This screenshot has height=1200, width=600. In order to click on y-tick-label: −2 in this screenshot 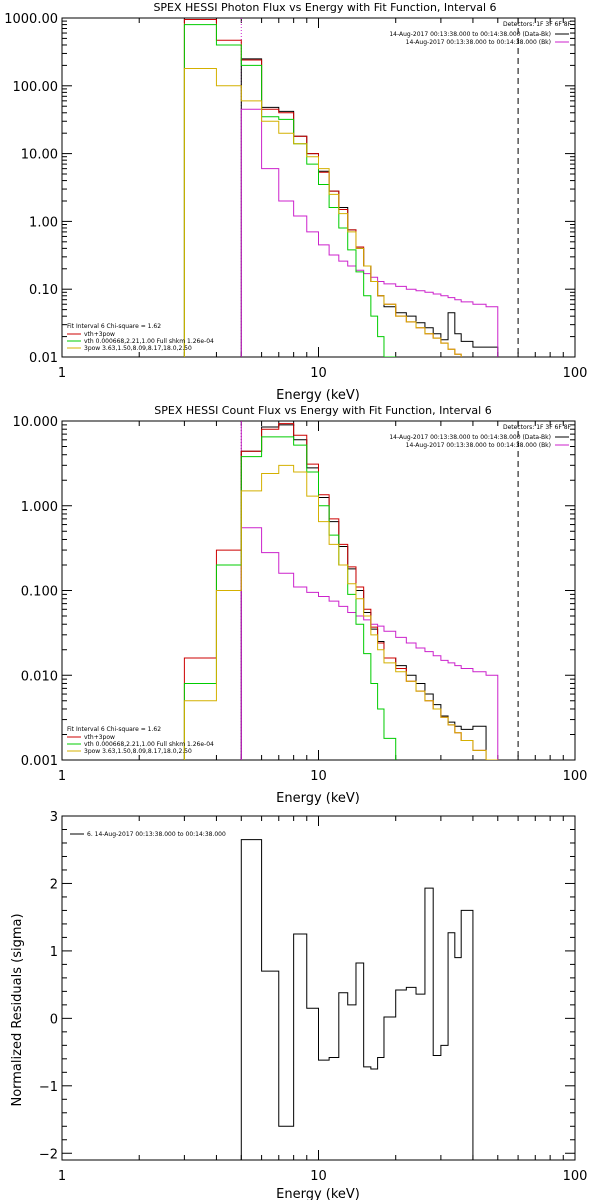, I will do `click(48, 1154)`.